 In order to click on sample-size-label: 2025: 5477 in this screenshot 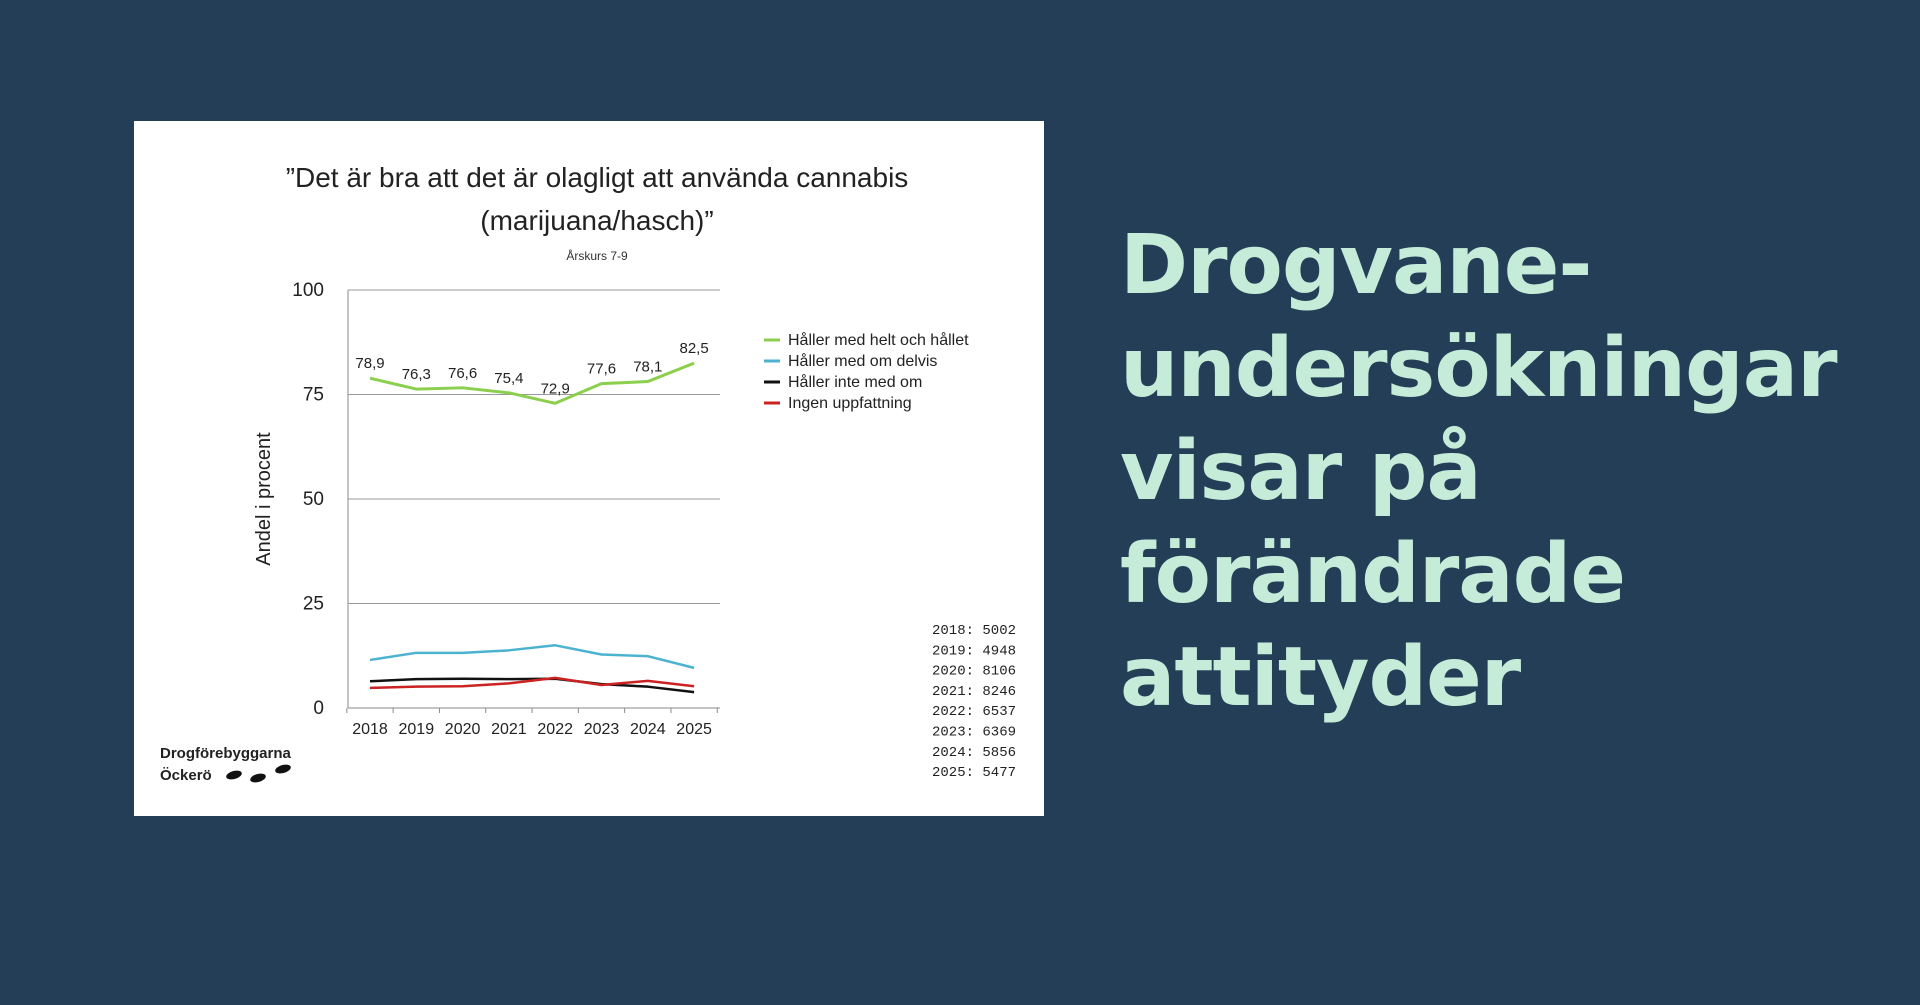, I will do `click(974, 773)`.